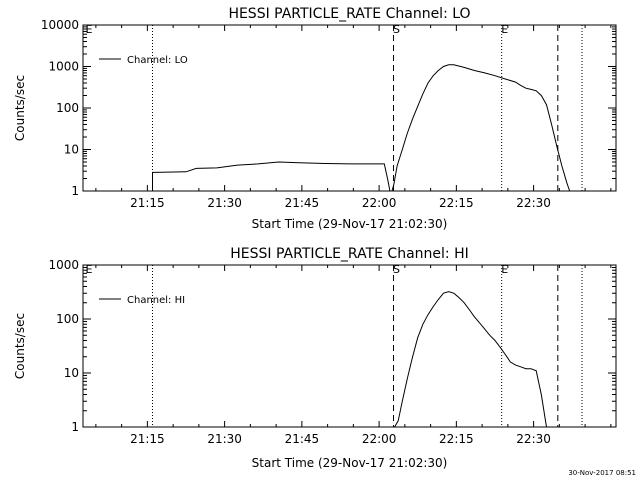  What do you see at coordinates (349, 254) in the screenshot?
I see `chart-title: HESSI PARTICLE_RATE Channel: HI` at bounding box center [349, 254].